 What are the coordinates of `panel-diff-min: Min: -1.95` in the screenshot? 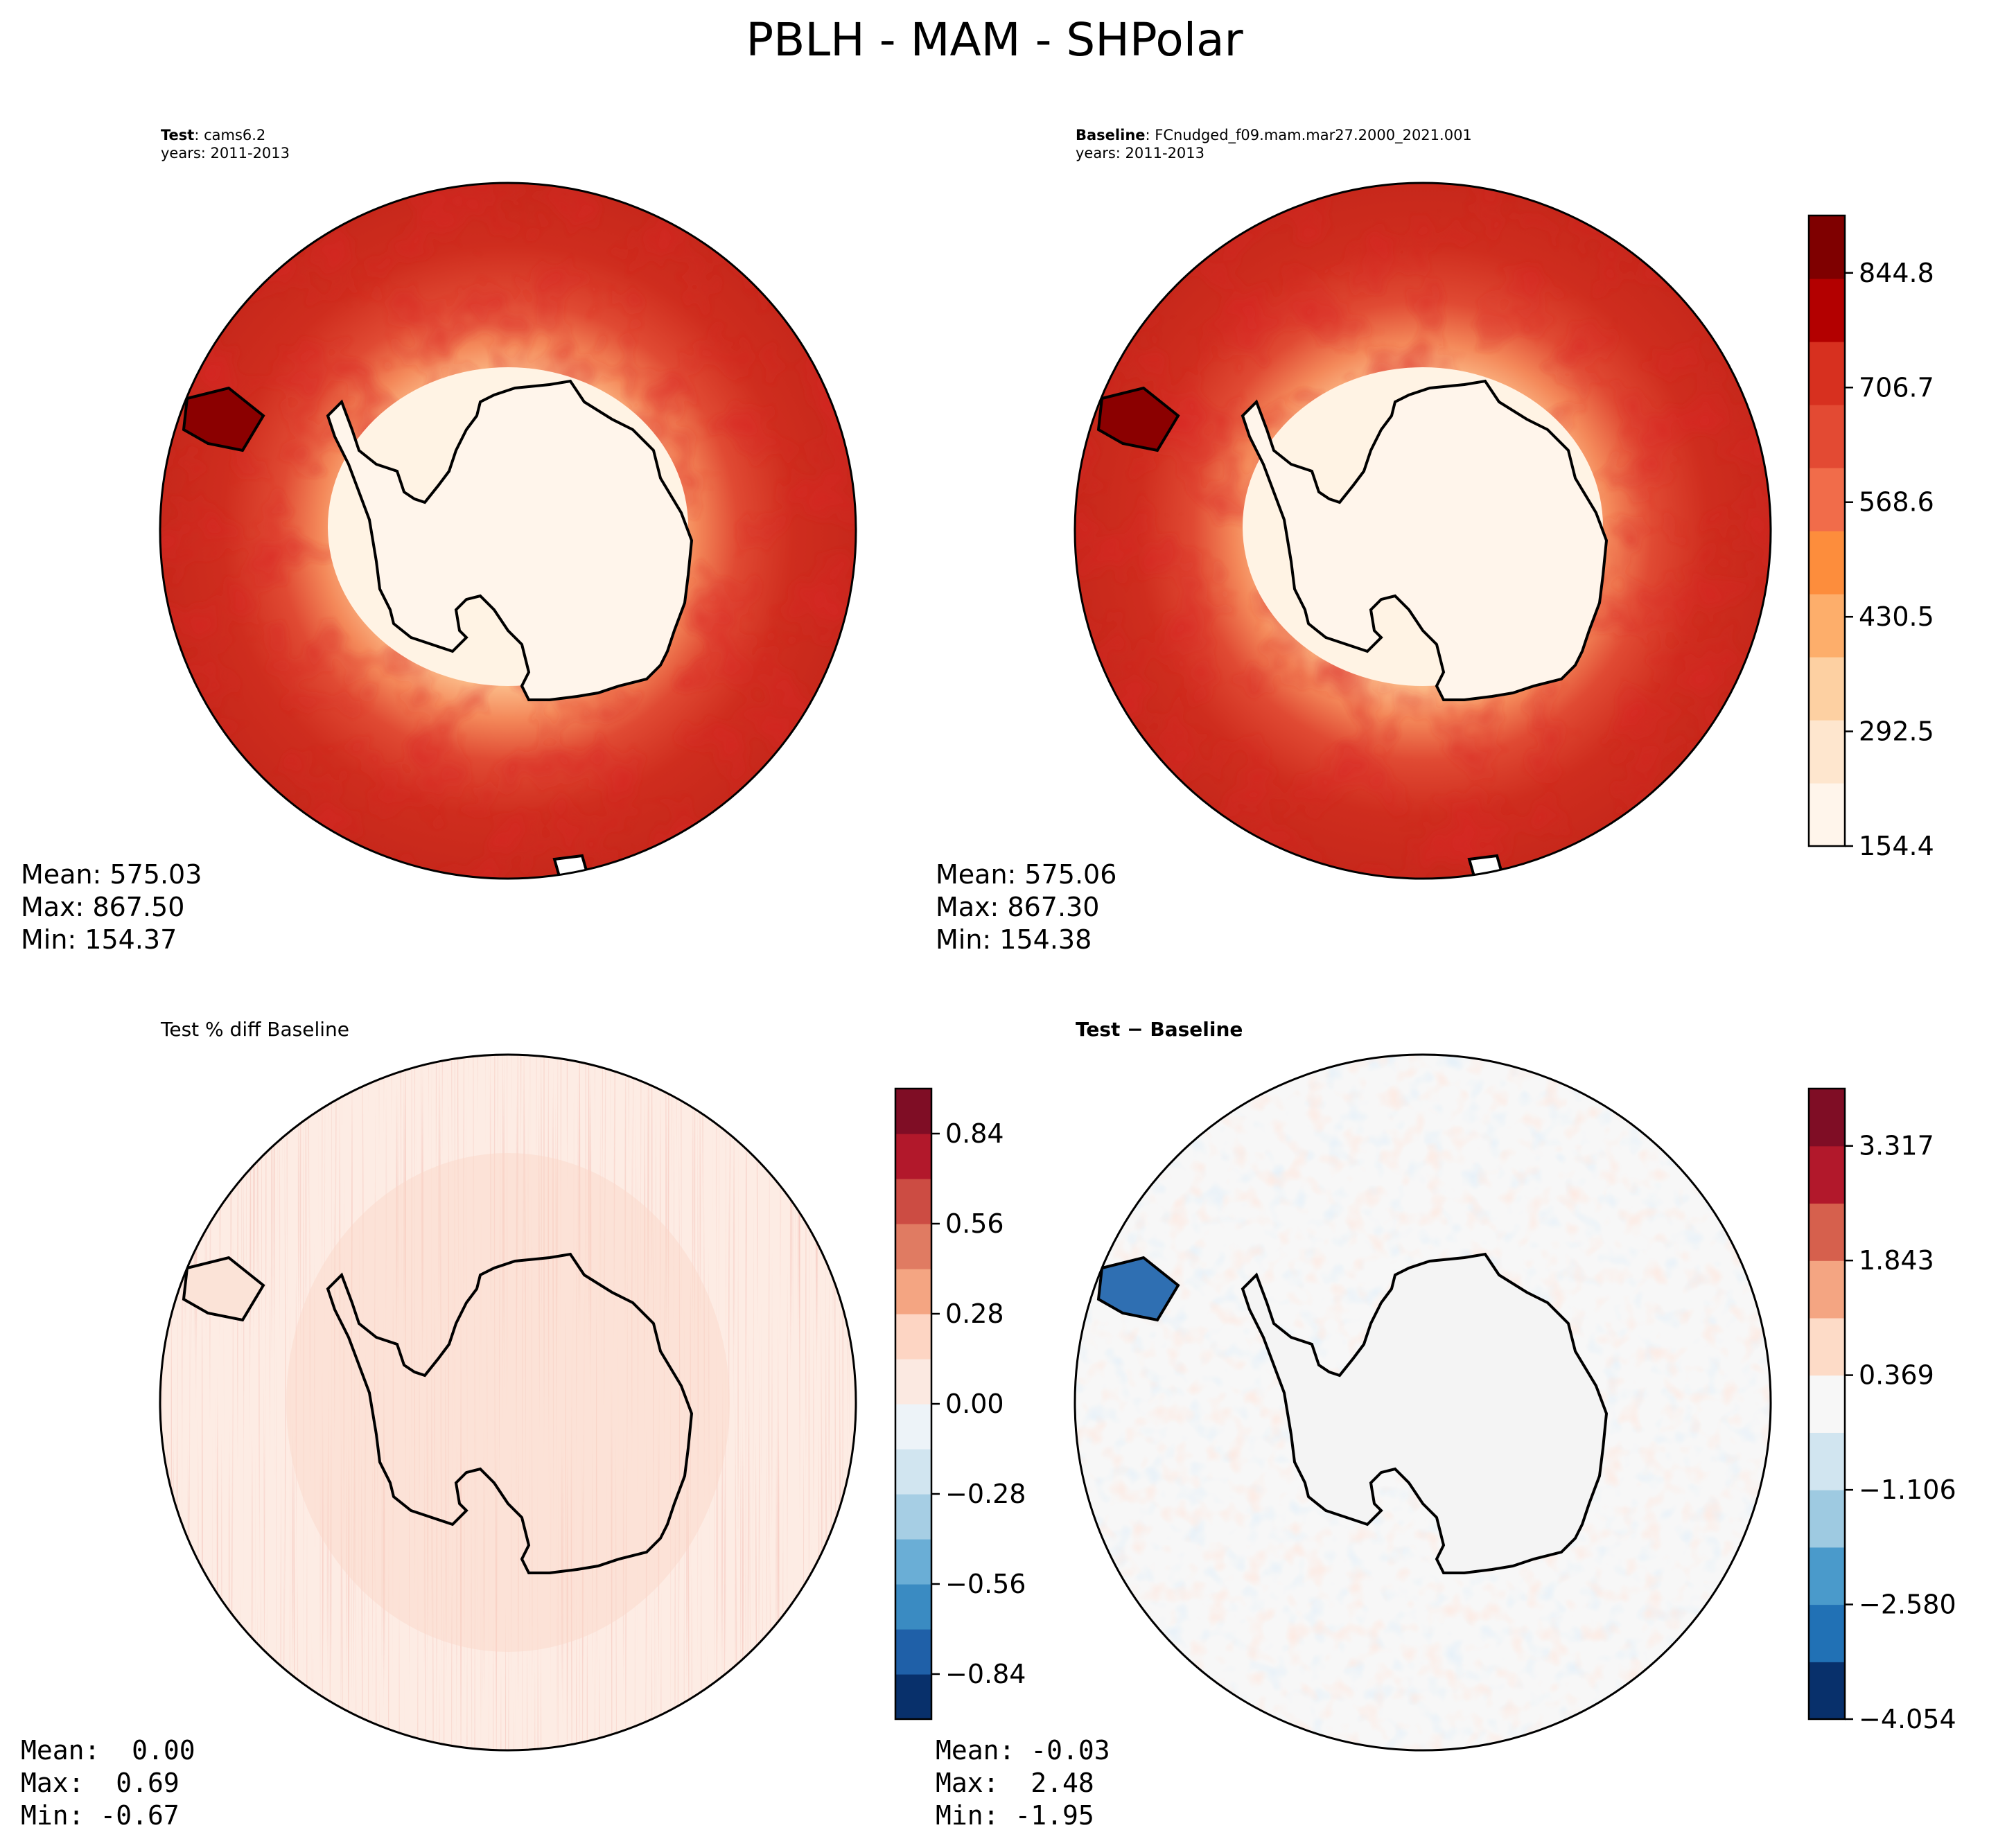 It's located at (1015, 1815).